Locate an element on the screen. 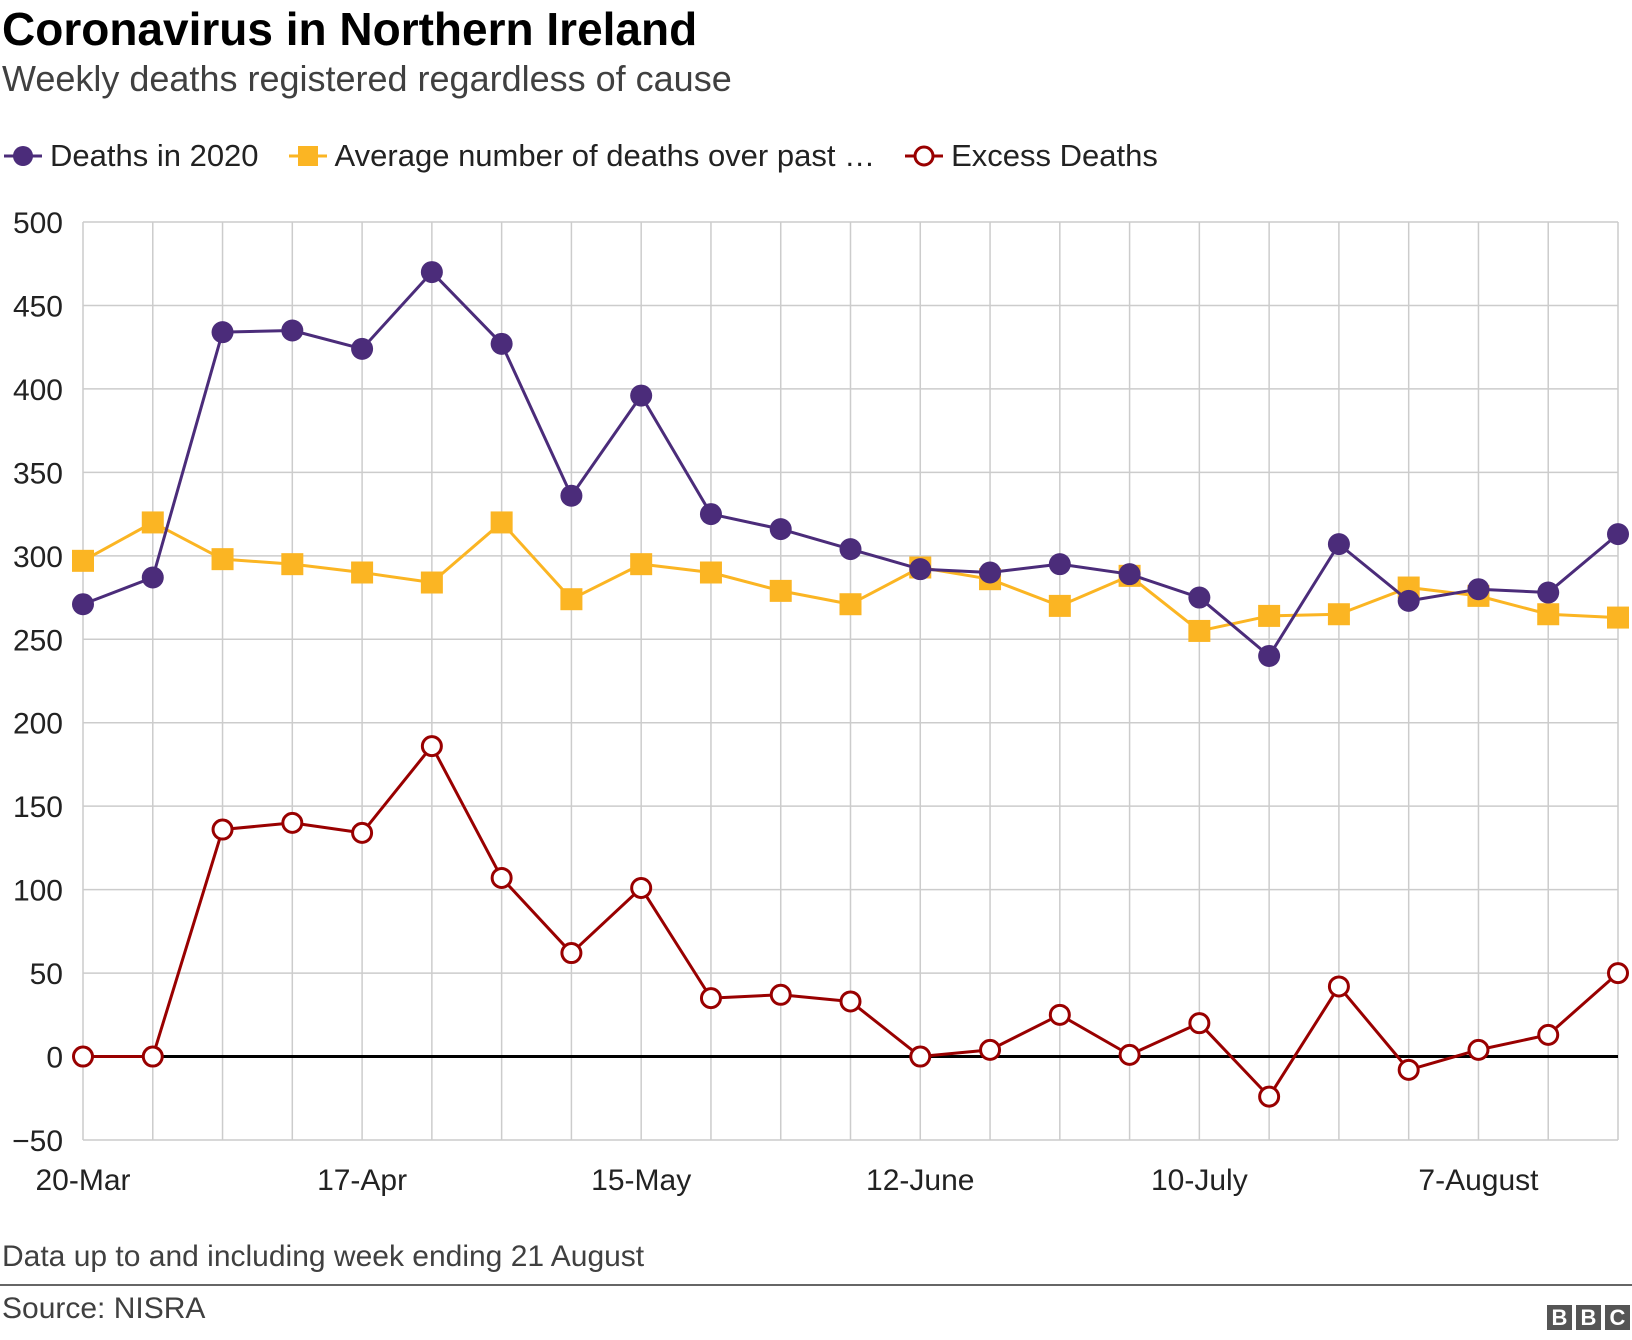 This screenshot has width=1632, height=1340. y-tick-label: 500 is located at coordinates (38, 223).